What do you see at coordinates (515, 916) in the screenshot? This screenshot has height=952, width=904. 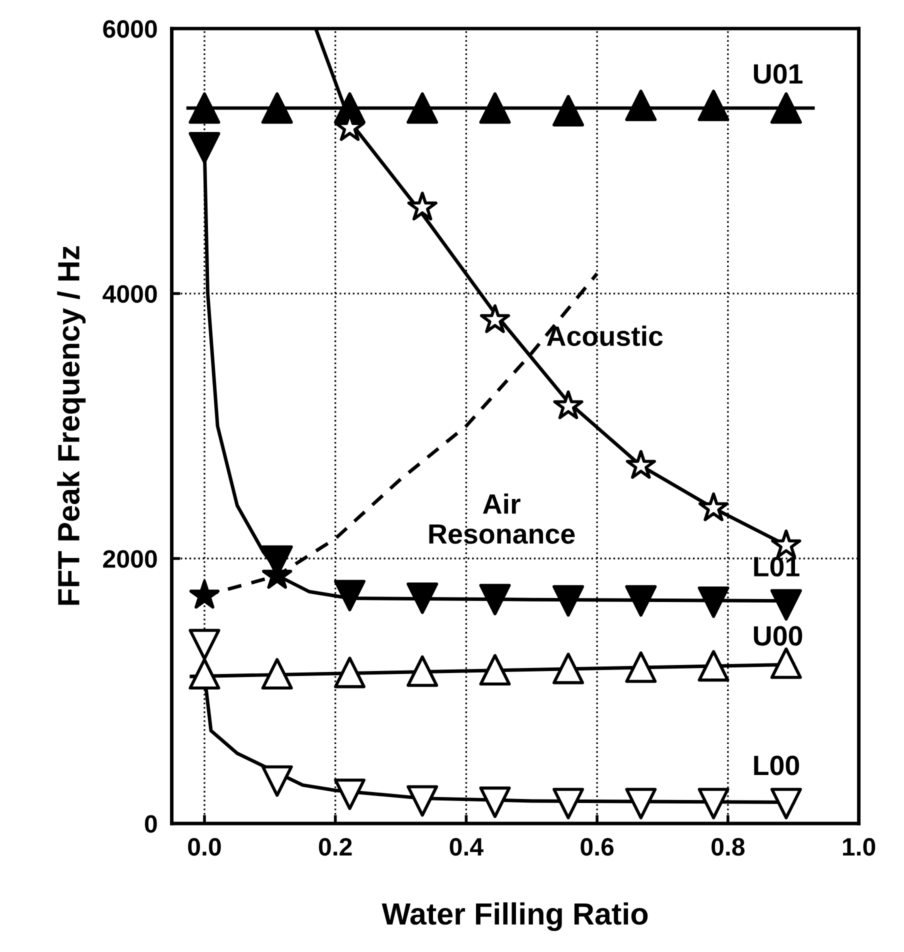 I see `x-axis-title: Water Filling Ratio` at bounding box center [515, 916].